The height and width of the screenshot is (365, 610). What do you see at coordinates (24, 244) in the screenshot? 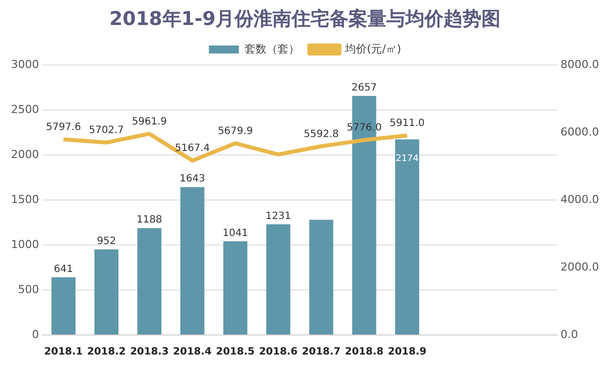
I see `y-tick-label: 1000` at bounding box center [24, 244].